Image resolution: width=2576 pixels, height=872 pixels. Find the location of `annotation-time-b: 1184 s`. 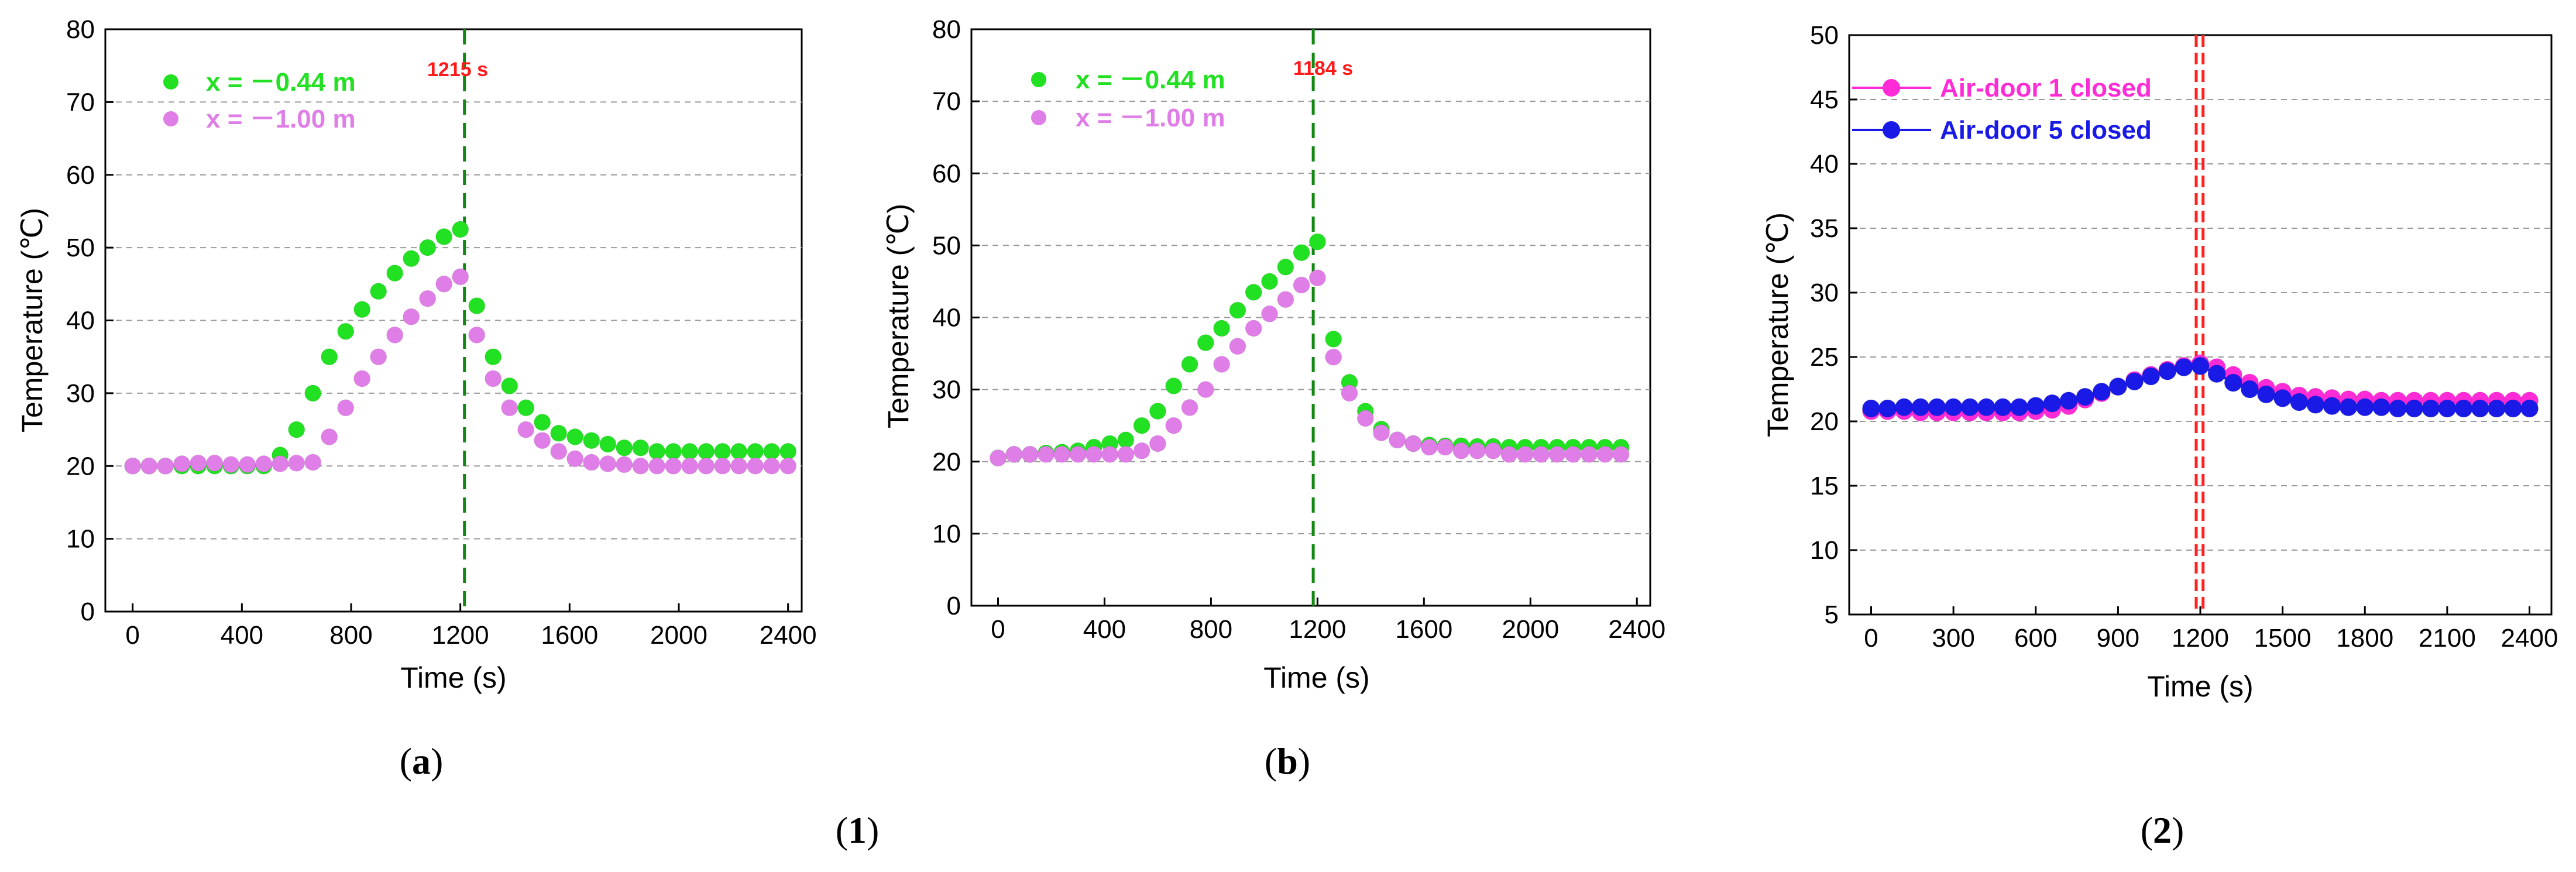

annotation-time-b: 1184 s is located at coordinates (1323, 68).